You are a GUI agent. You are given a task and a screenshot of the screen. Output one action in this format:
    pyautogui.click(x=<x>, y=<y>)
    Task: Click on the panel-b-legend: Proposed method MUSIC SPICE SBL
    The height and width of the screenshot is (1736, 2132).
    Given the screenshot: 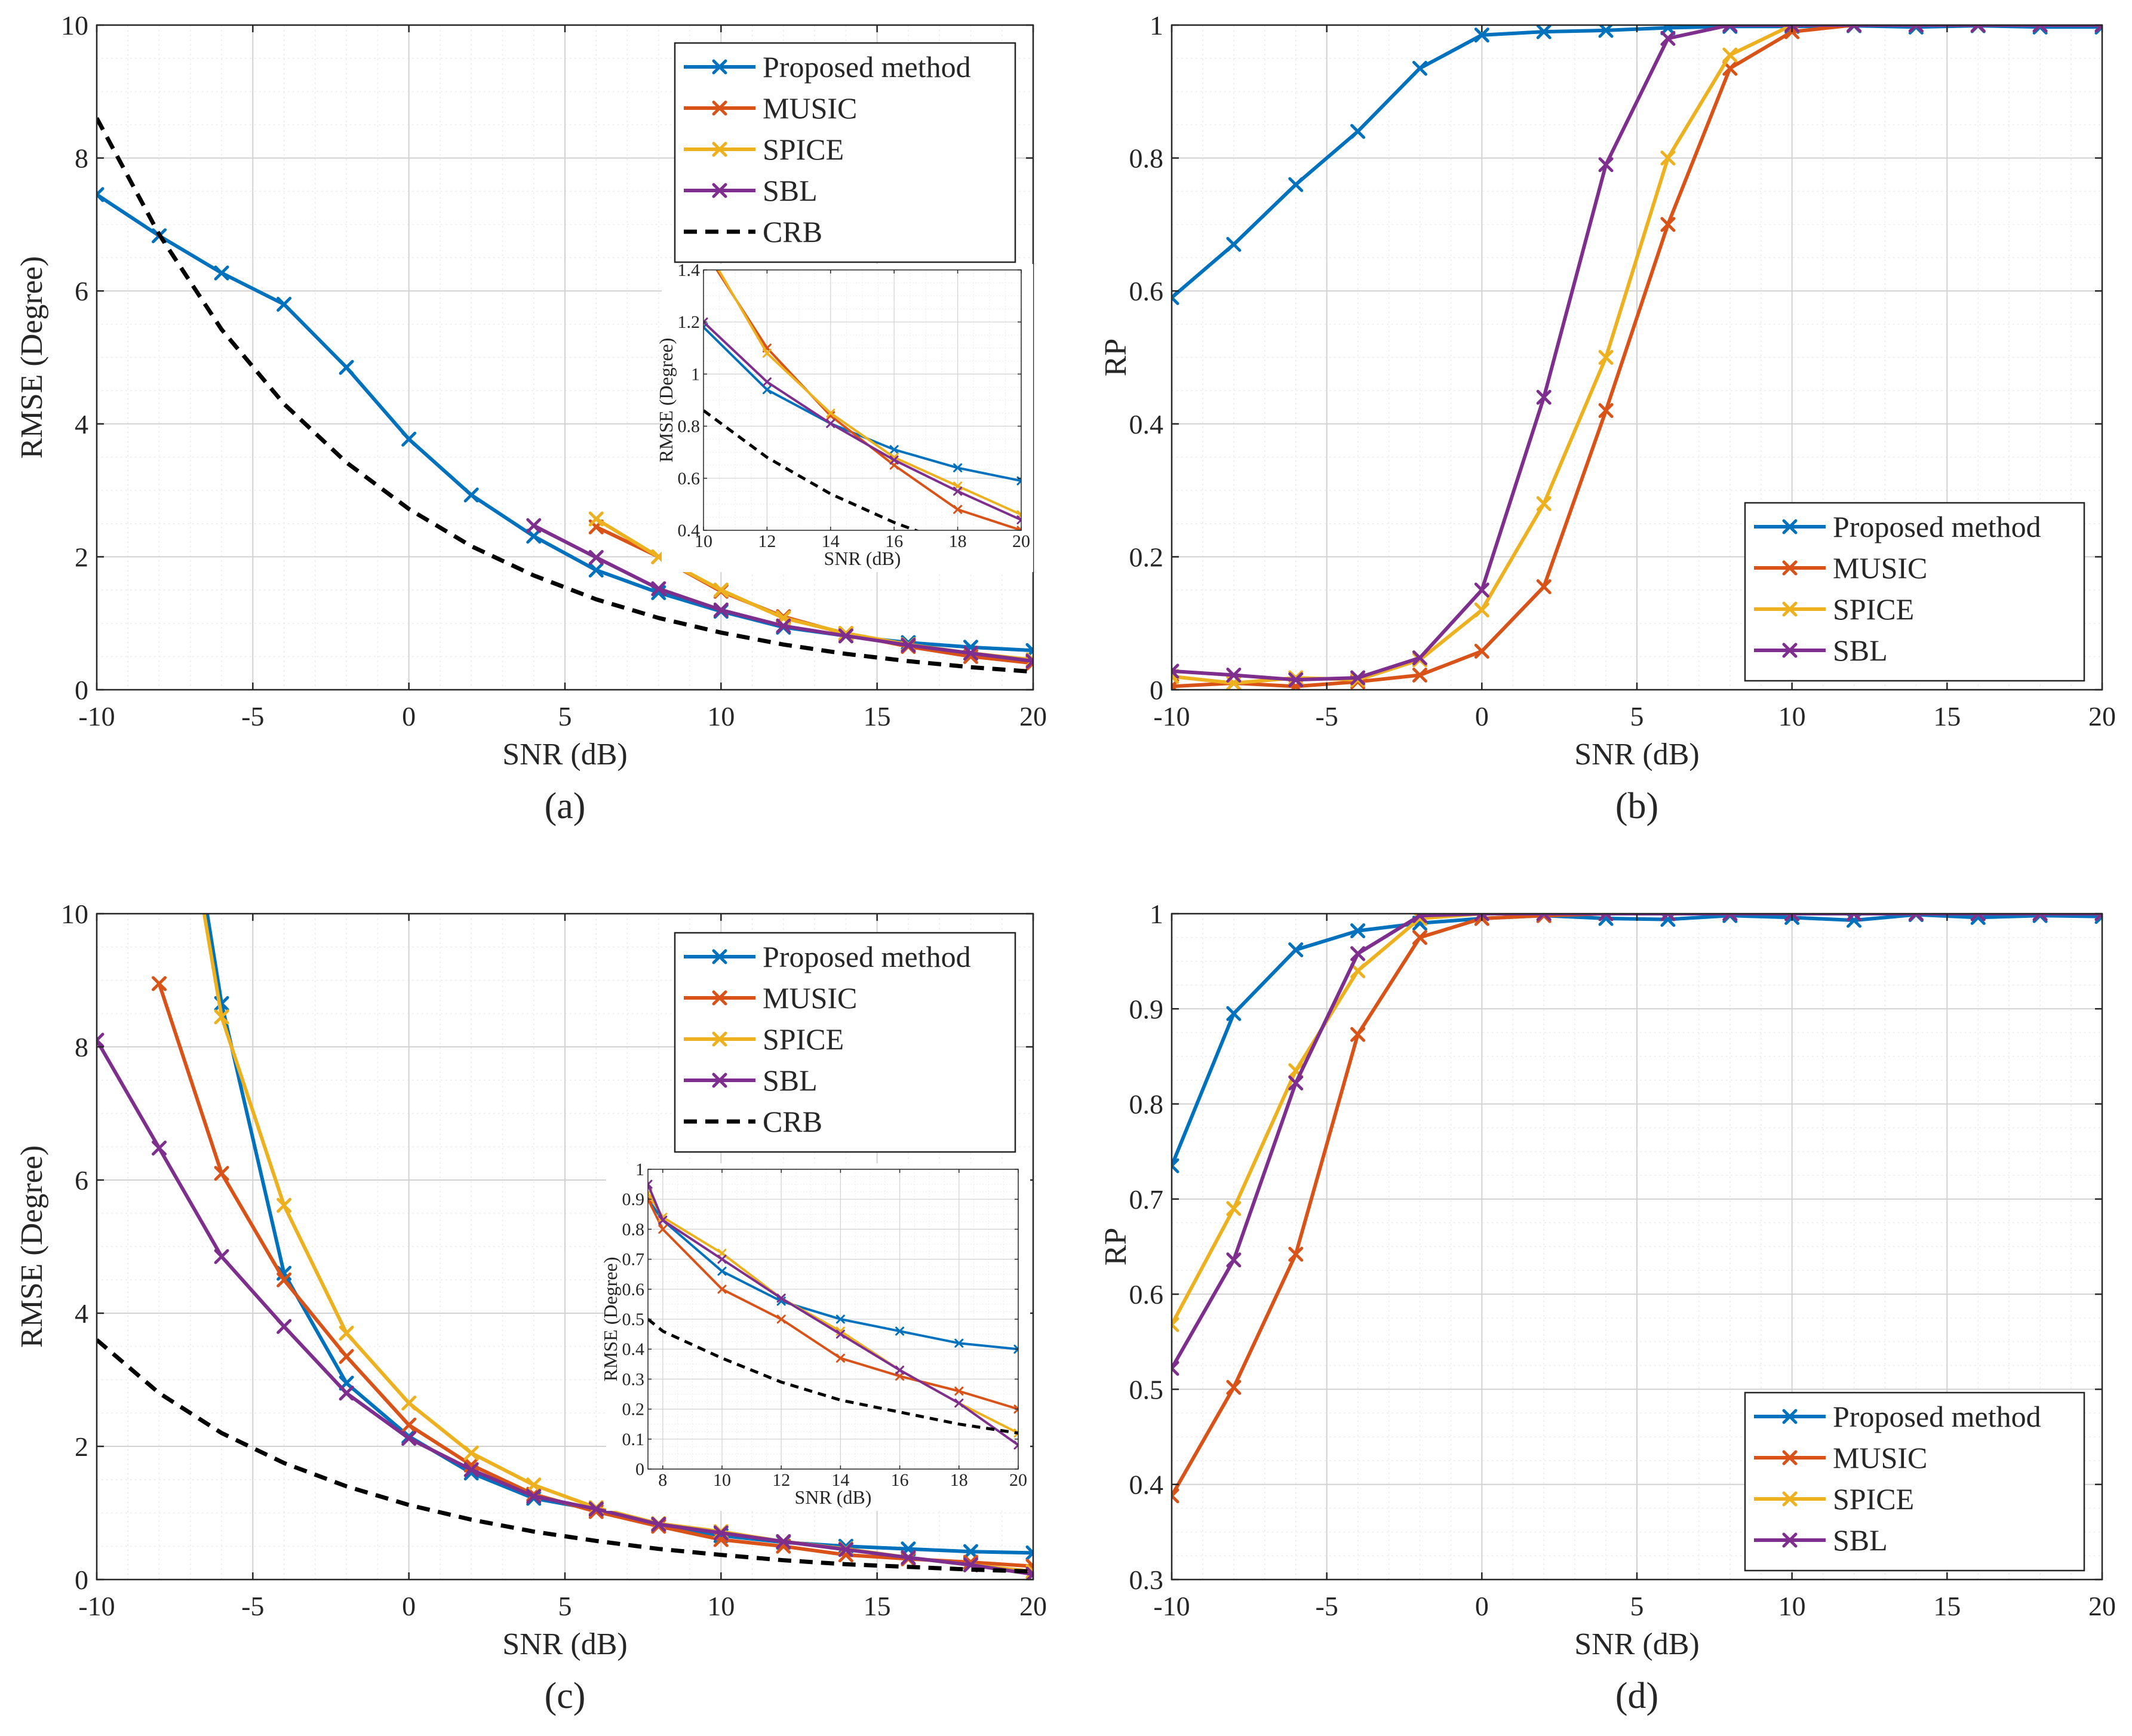 What is the action you would take?
    pyautogui.click(x=1914, y=592)
    